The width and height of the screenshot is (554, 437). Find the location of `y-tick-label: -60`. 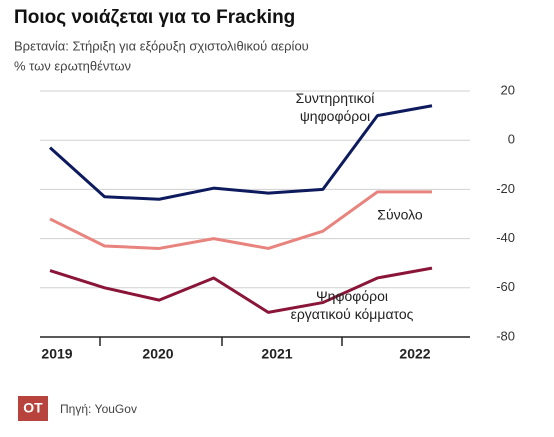

y-tick-label: -60 is located at coordinates (505, 286).